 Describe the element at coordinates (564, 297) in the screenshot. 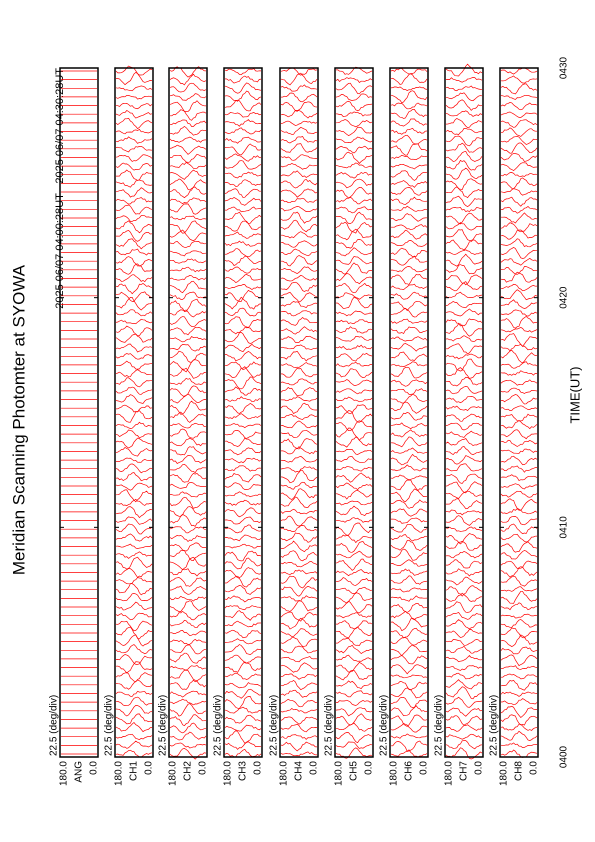

I see `x-tick-label: 0420` at that location.